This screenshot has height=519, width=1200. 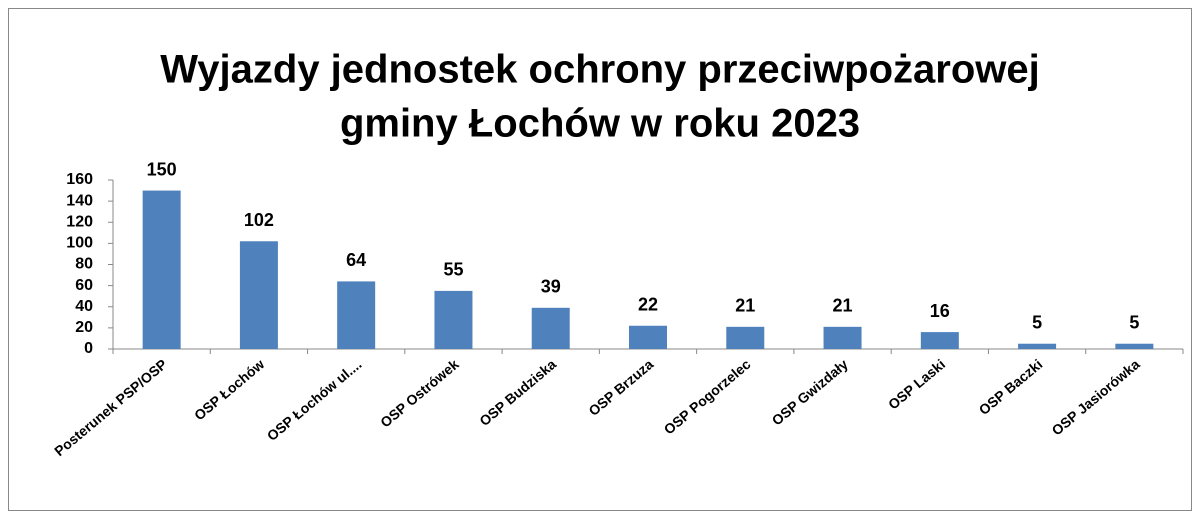 I want to click on chart-title: gminy Łochów w roku 2023, so click(x=600, y=124).